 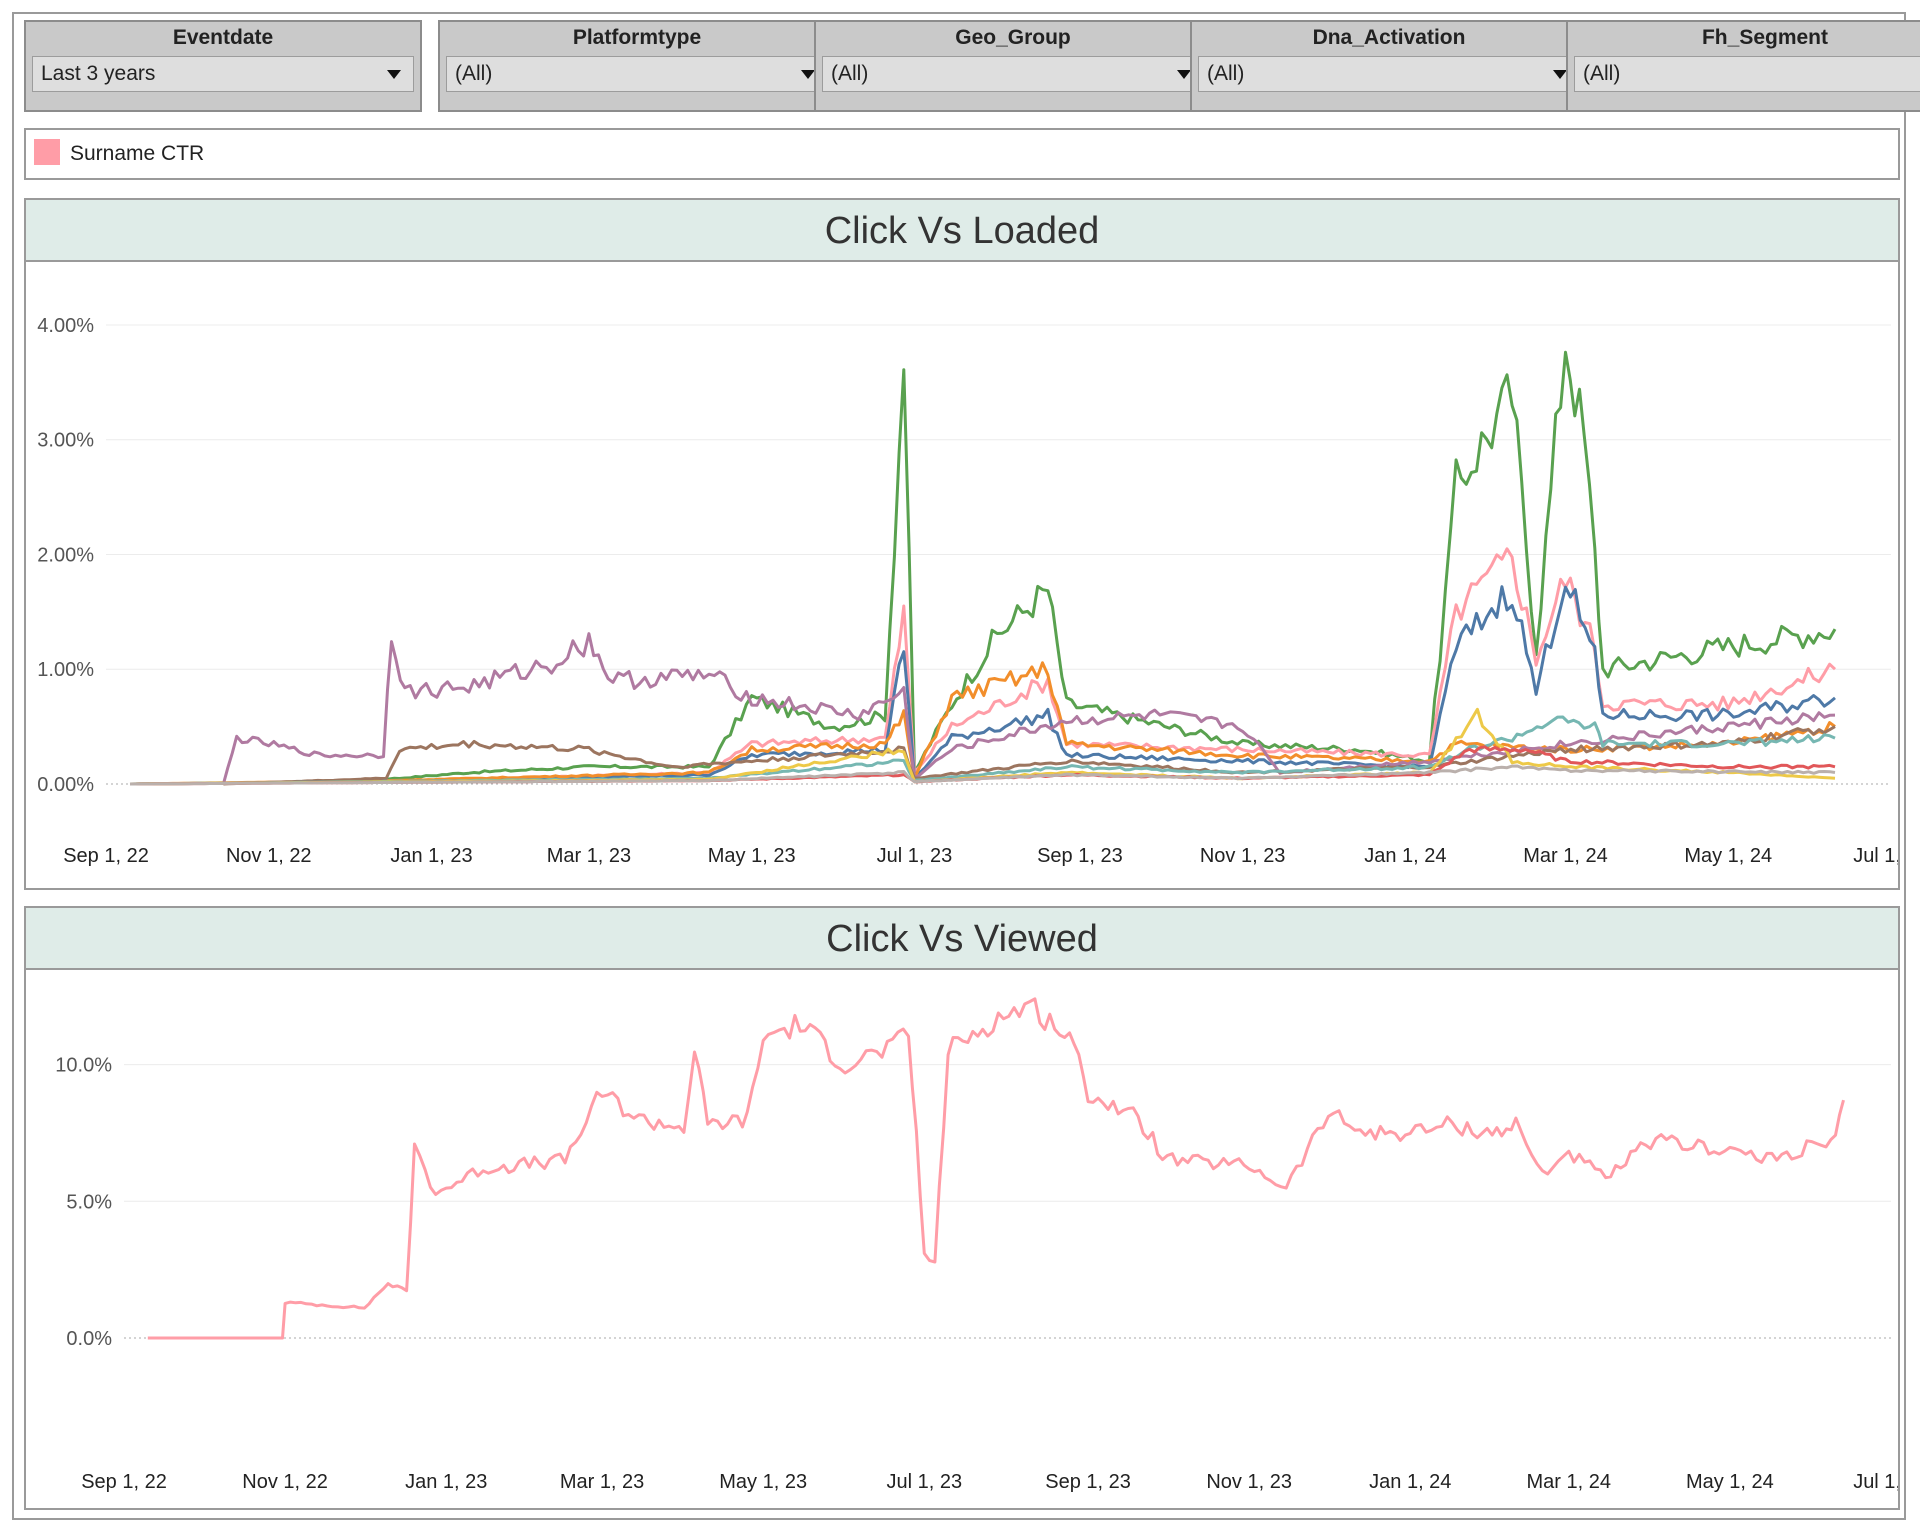 I want to click on filter-label: Fh_Segment, so click(x=1765, y=37).